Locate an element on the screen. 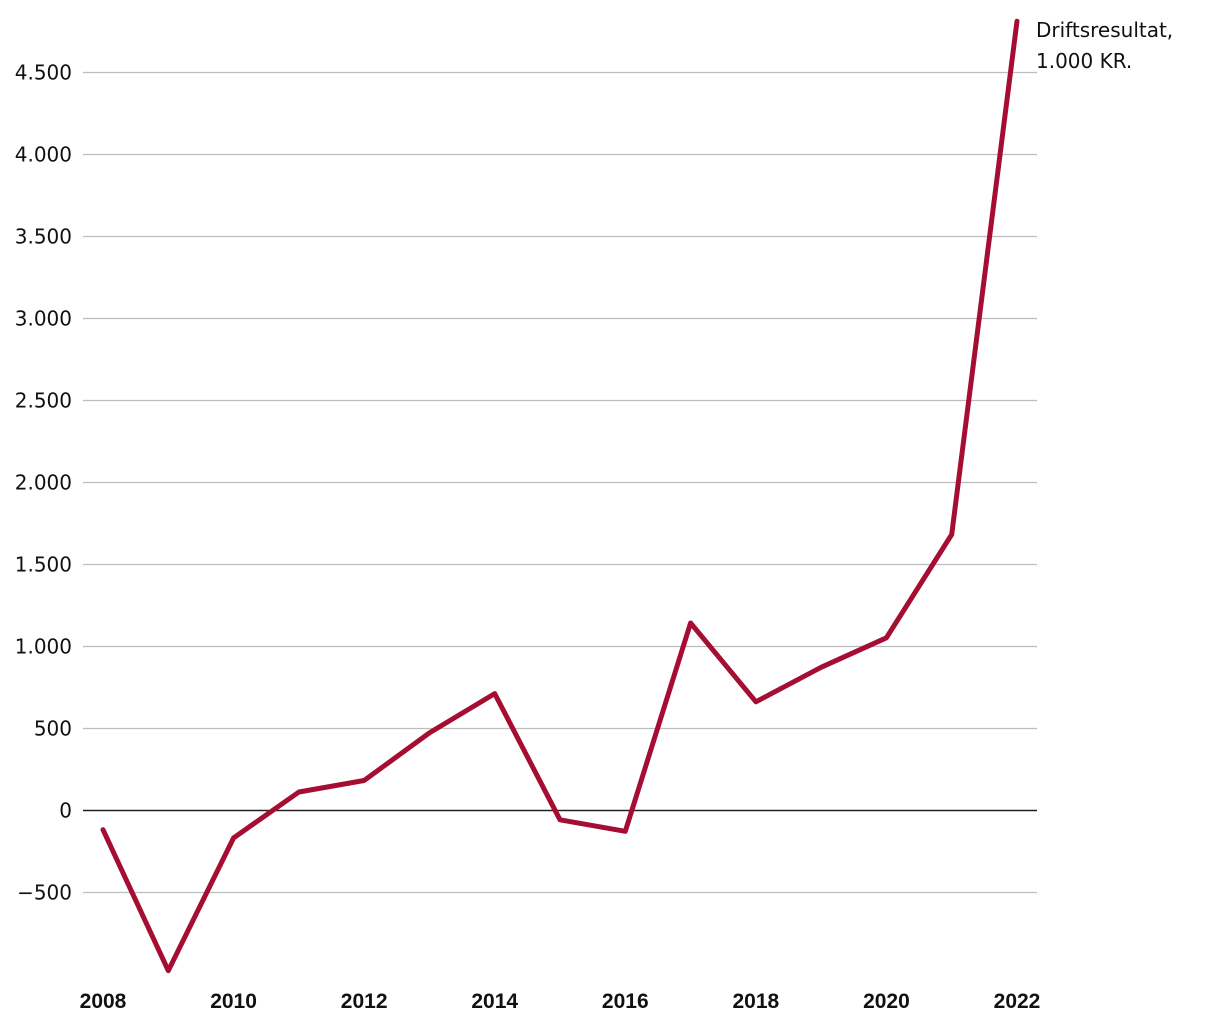  y-tick-label: 4.000 is located at coordinates (43, 155).